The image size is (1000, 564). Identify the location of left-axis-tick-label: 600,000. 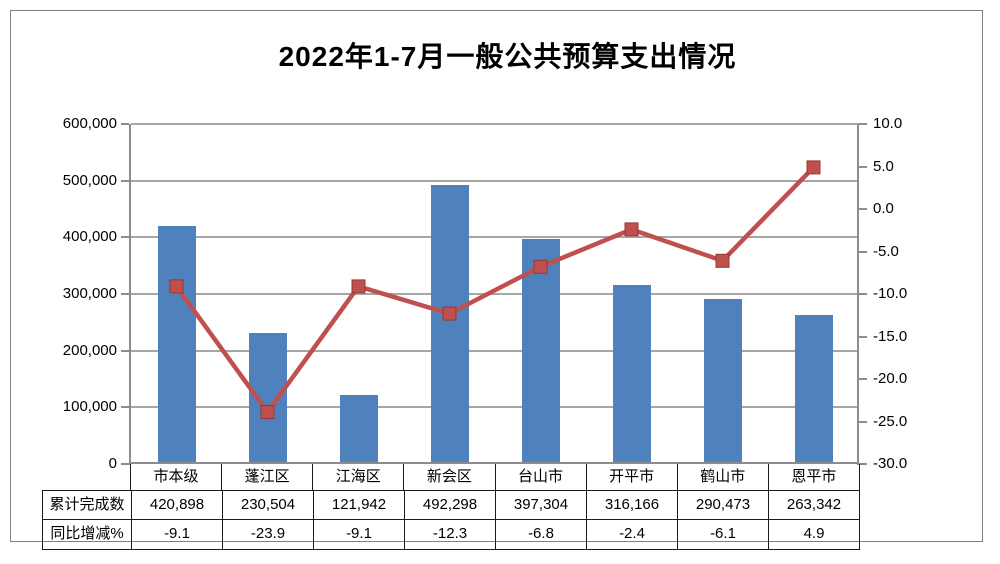
(89, 123).